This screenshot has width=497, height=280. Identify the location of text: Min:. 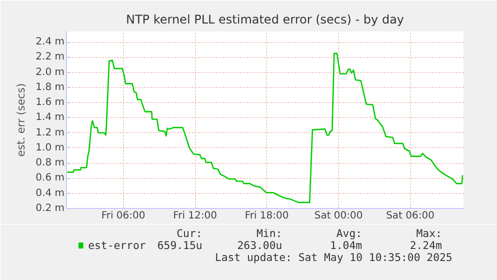
(269, 233).